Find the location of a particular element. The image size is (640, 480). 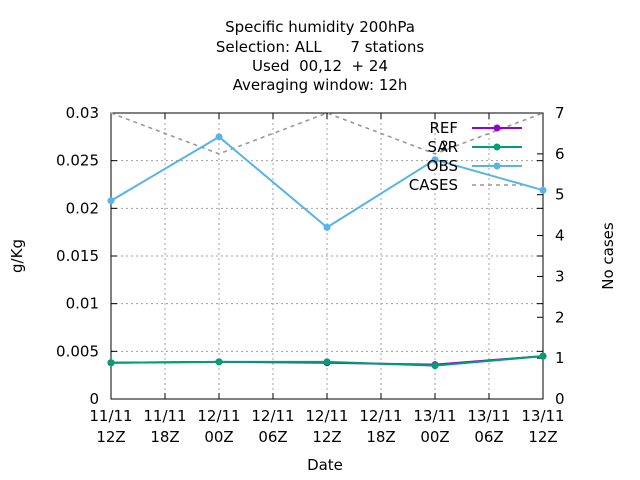

title-line-2: Selection: ALL 7 stations is located at coordinates (320, 47).